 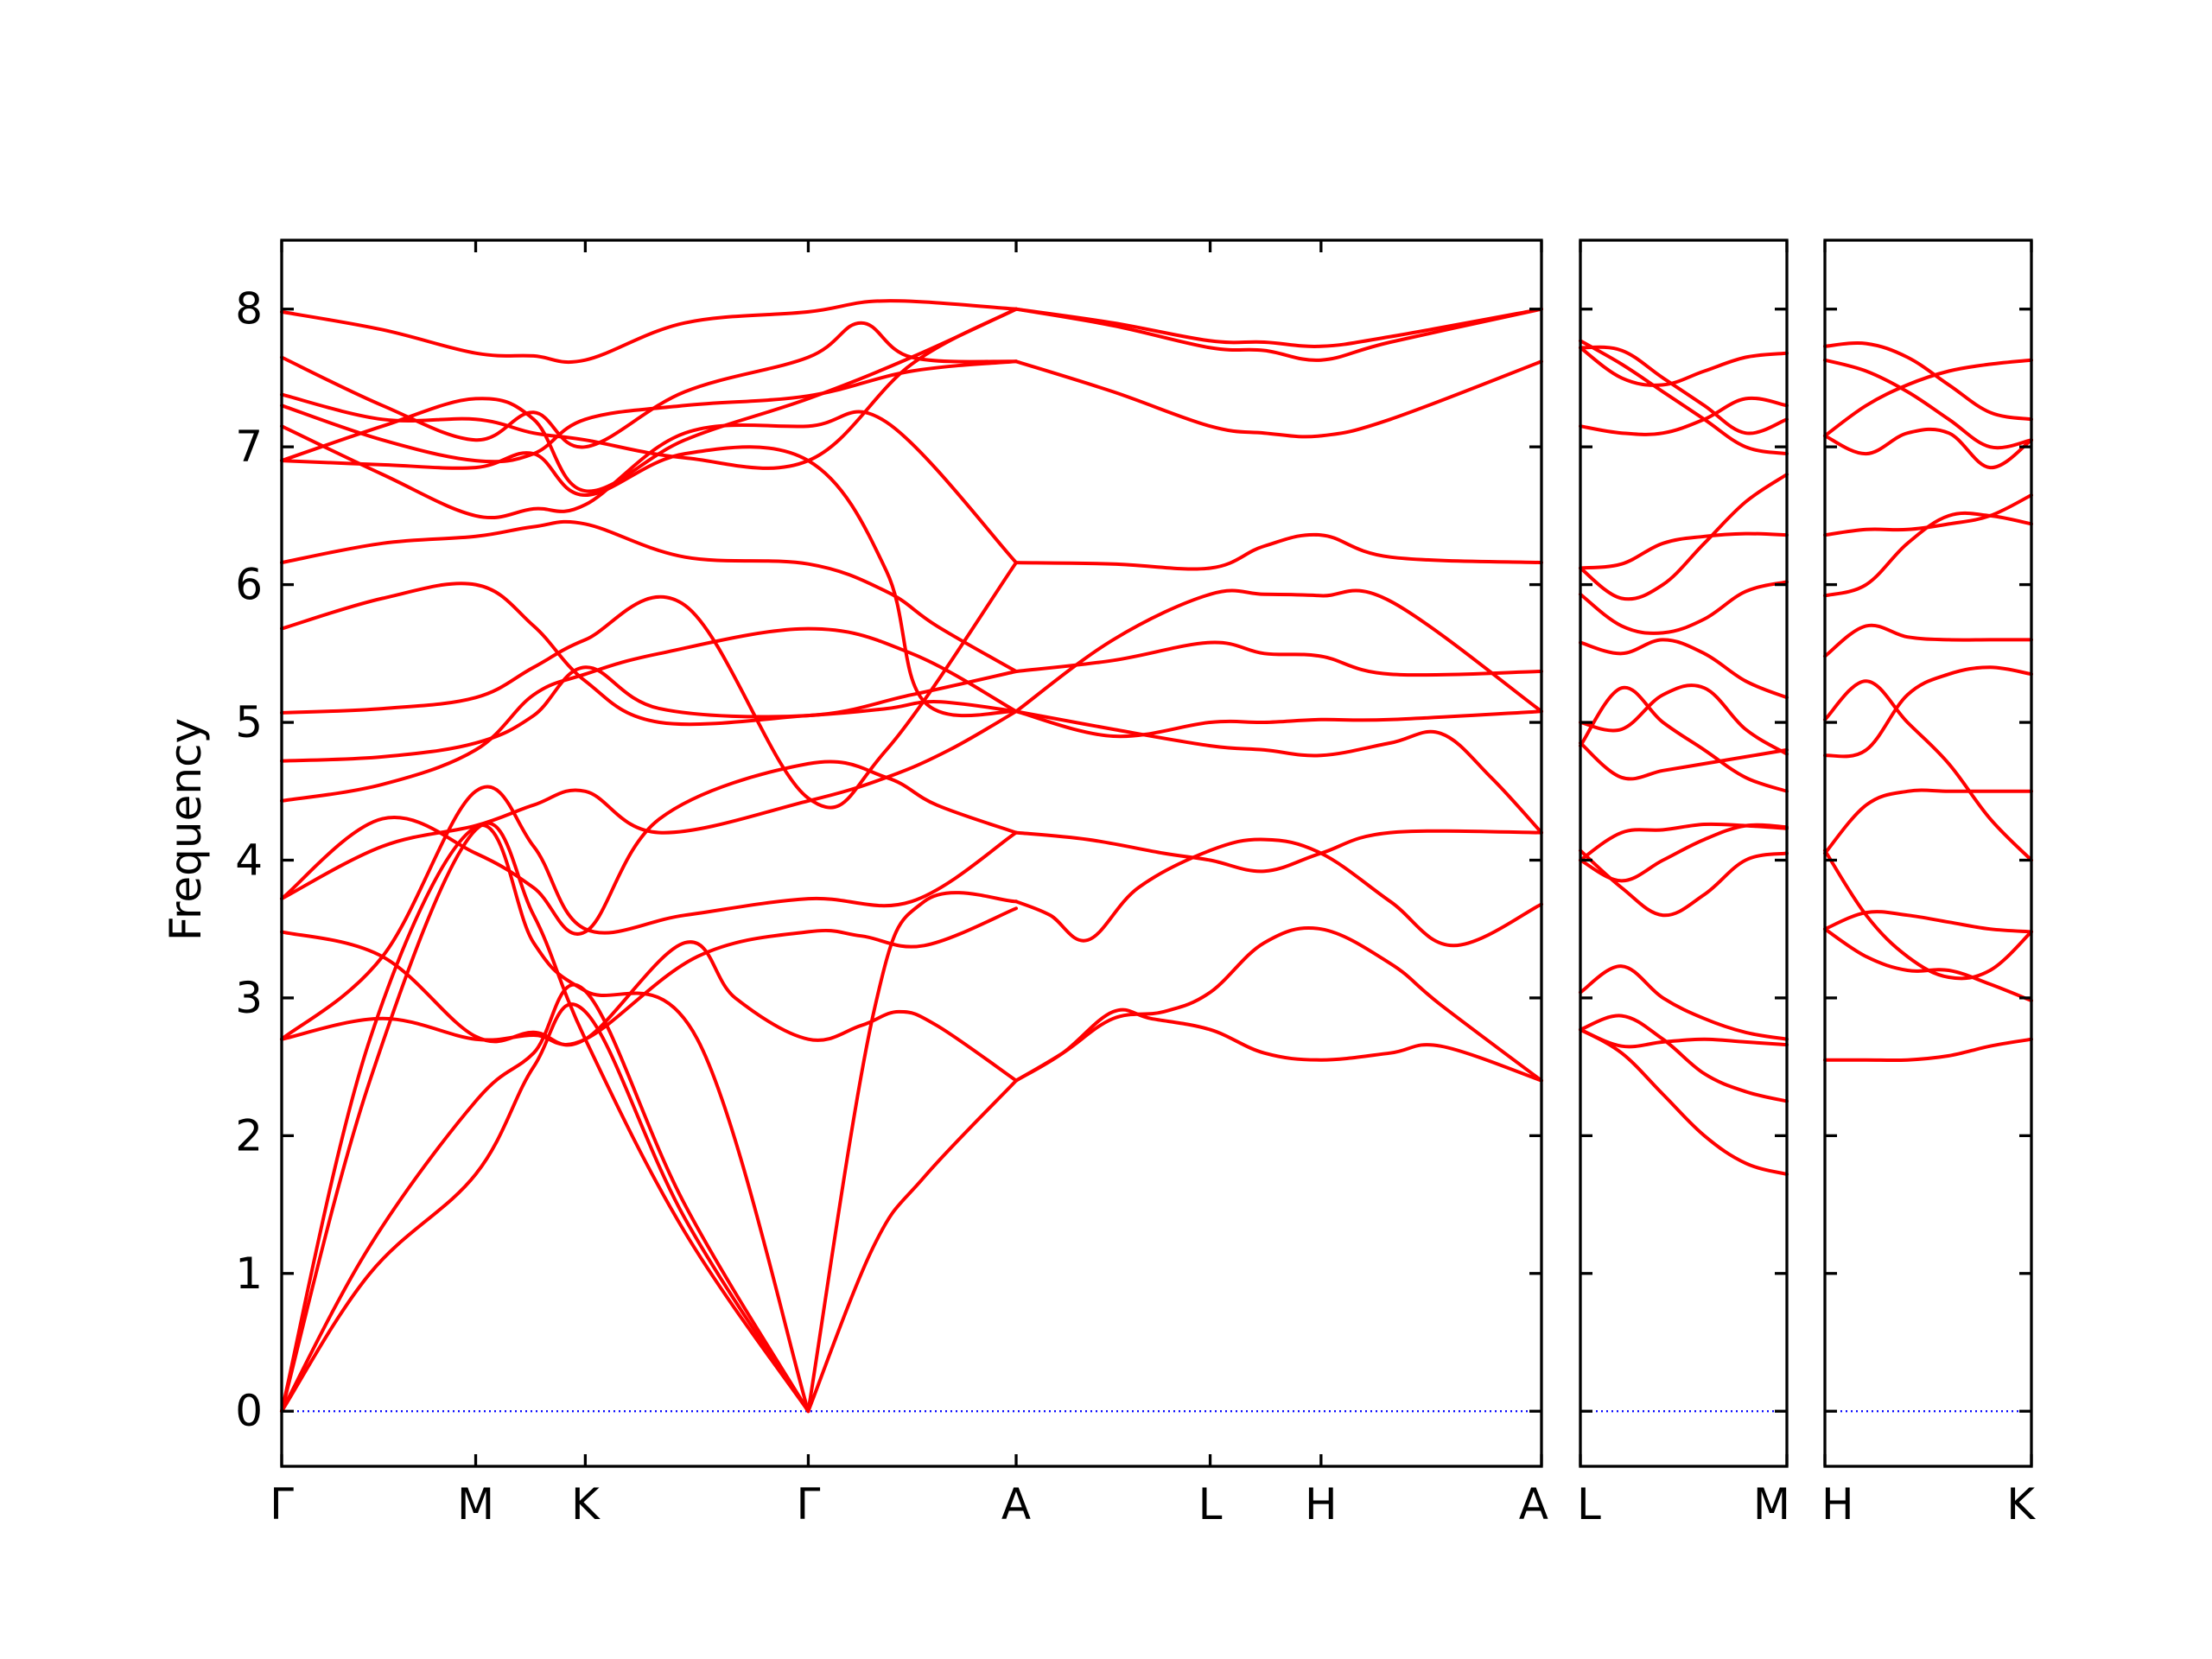 I want to click on y-axis-label: Frequency, so click(x=186, y=829).